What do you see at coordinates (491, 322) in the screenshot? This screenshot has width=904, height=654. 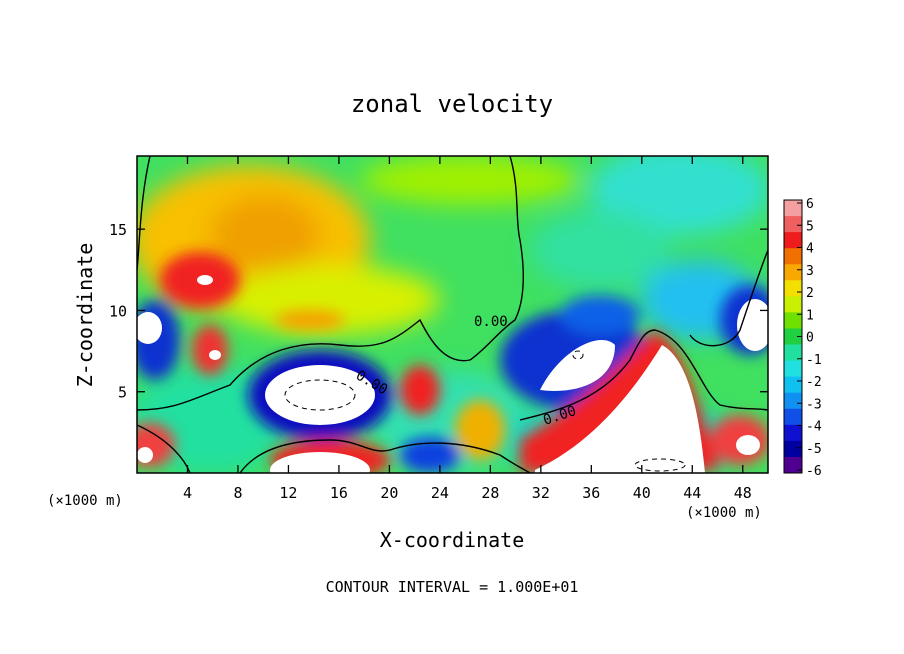 I see `contour-label: 0.00` at bounding box center [491, 322].